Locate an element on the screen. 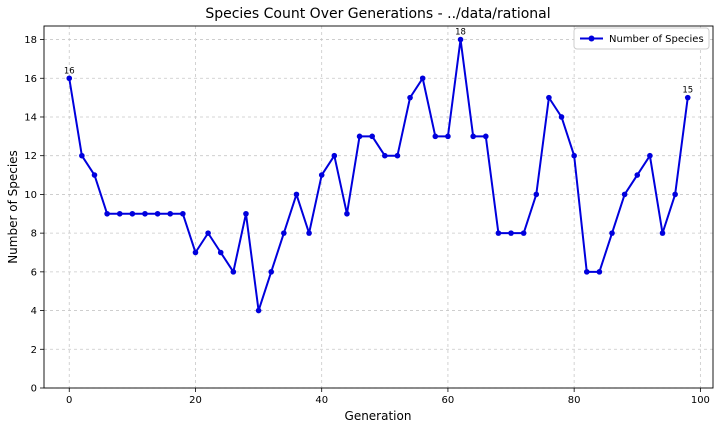  x-tick-label: 20 is located at coordinates (195, 400).